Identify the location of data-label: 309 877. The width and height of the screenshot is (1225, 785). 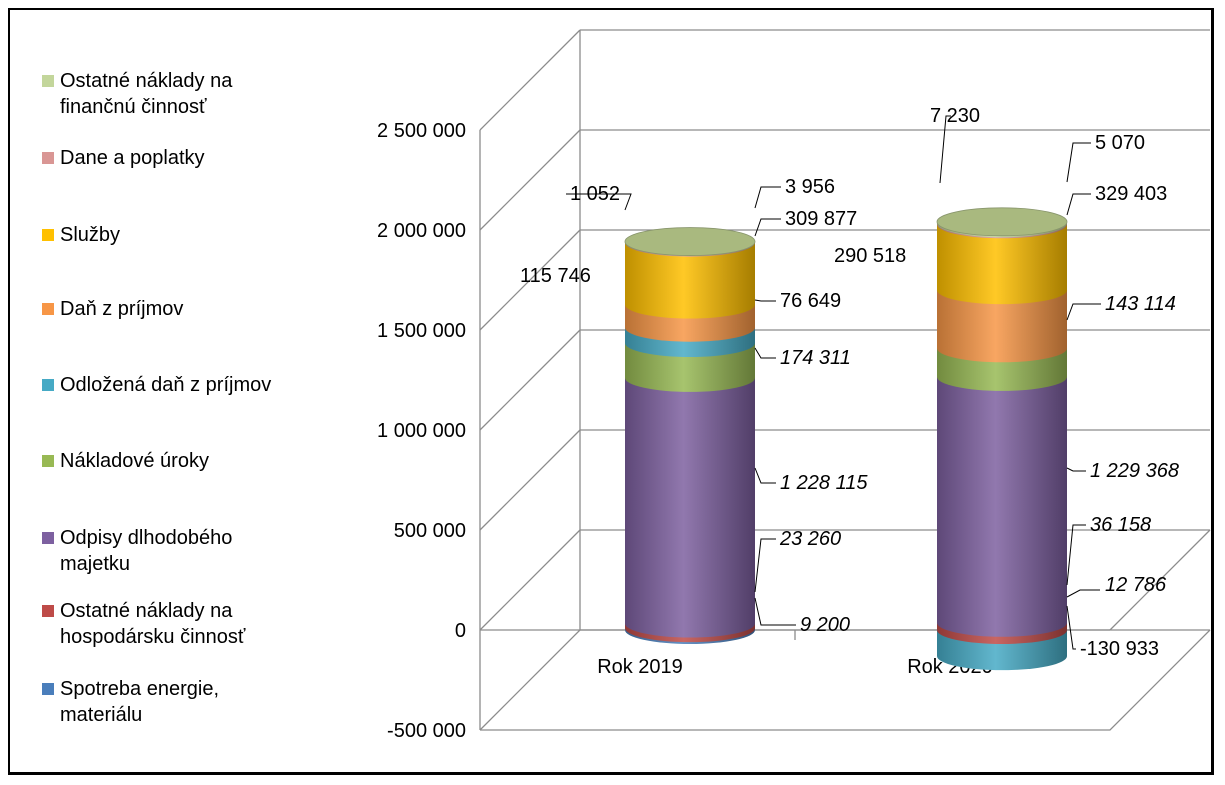
(821, 219).